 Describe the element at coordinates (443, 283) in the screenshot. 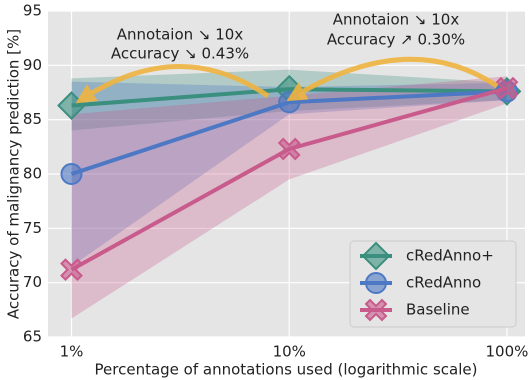

I see `legend-label: cRedAnno` at that location.